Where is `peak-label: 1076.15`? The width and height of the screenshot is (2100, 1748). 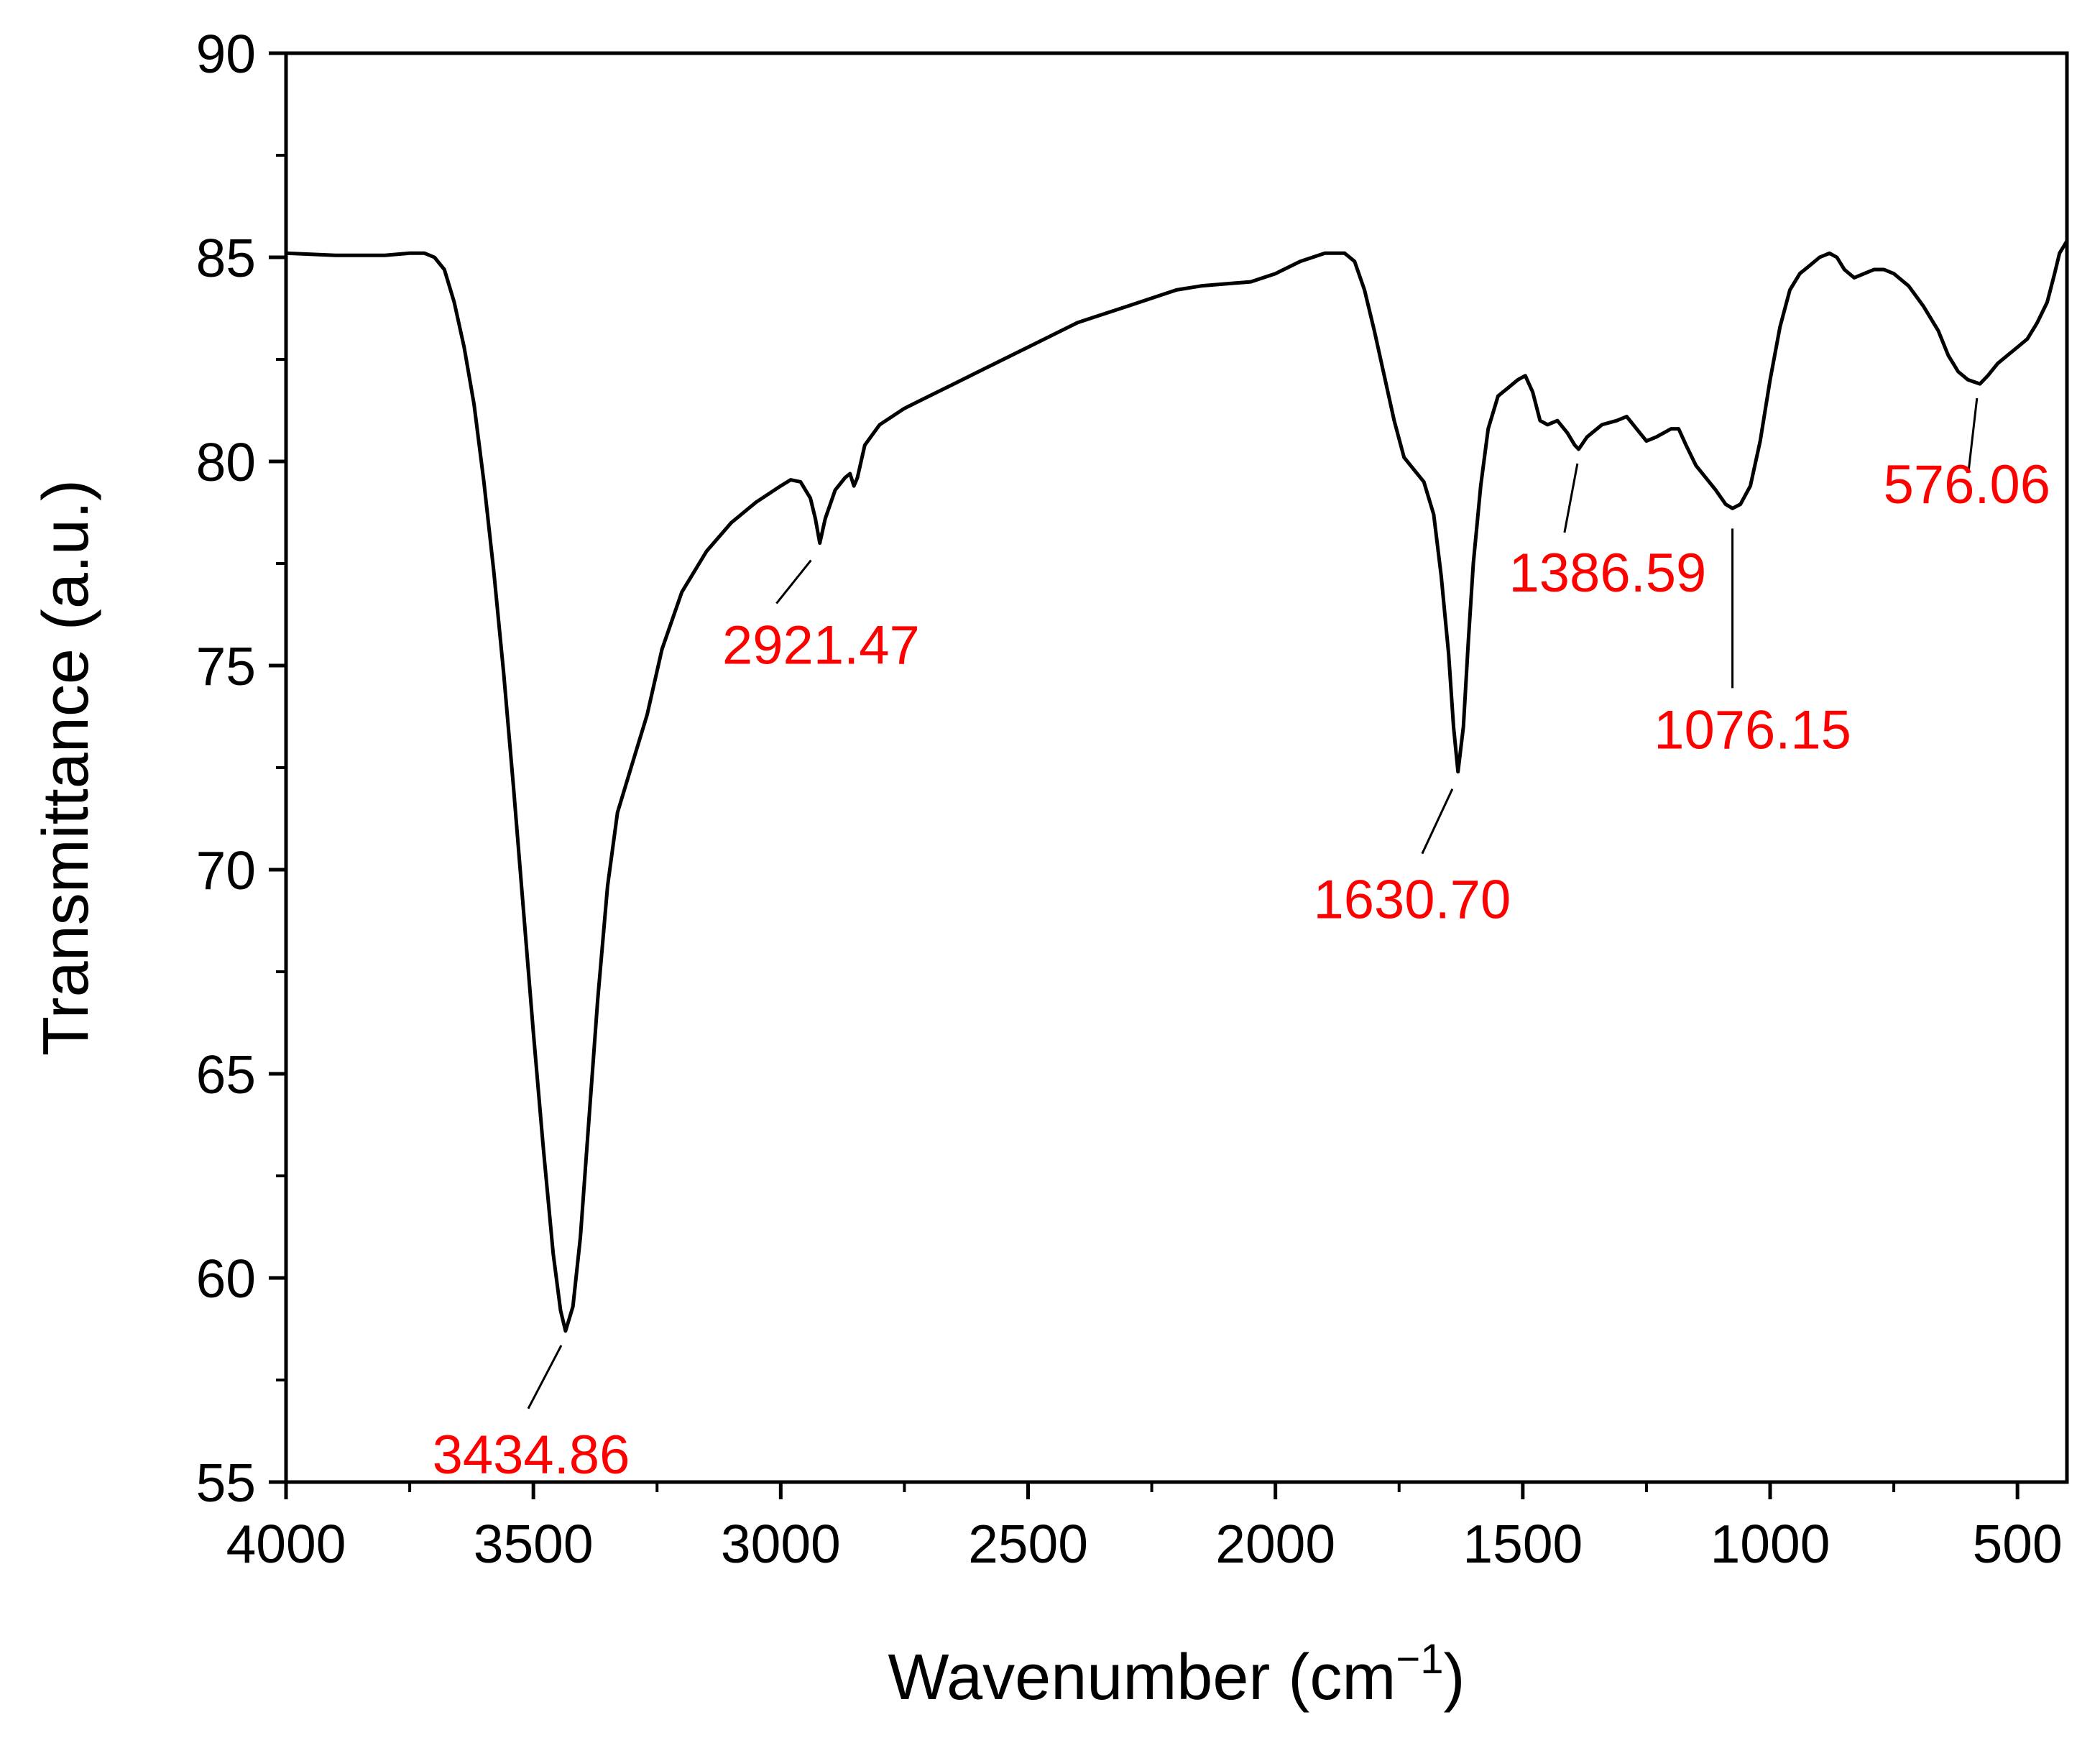 peak-label: 1076.15 is located at coordinates (1752, 729).